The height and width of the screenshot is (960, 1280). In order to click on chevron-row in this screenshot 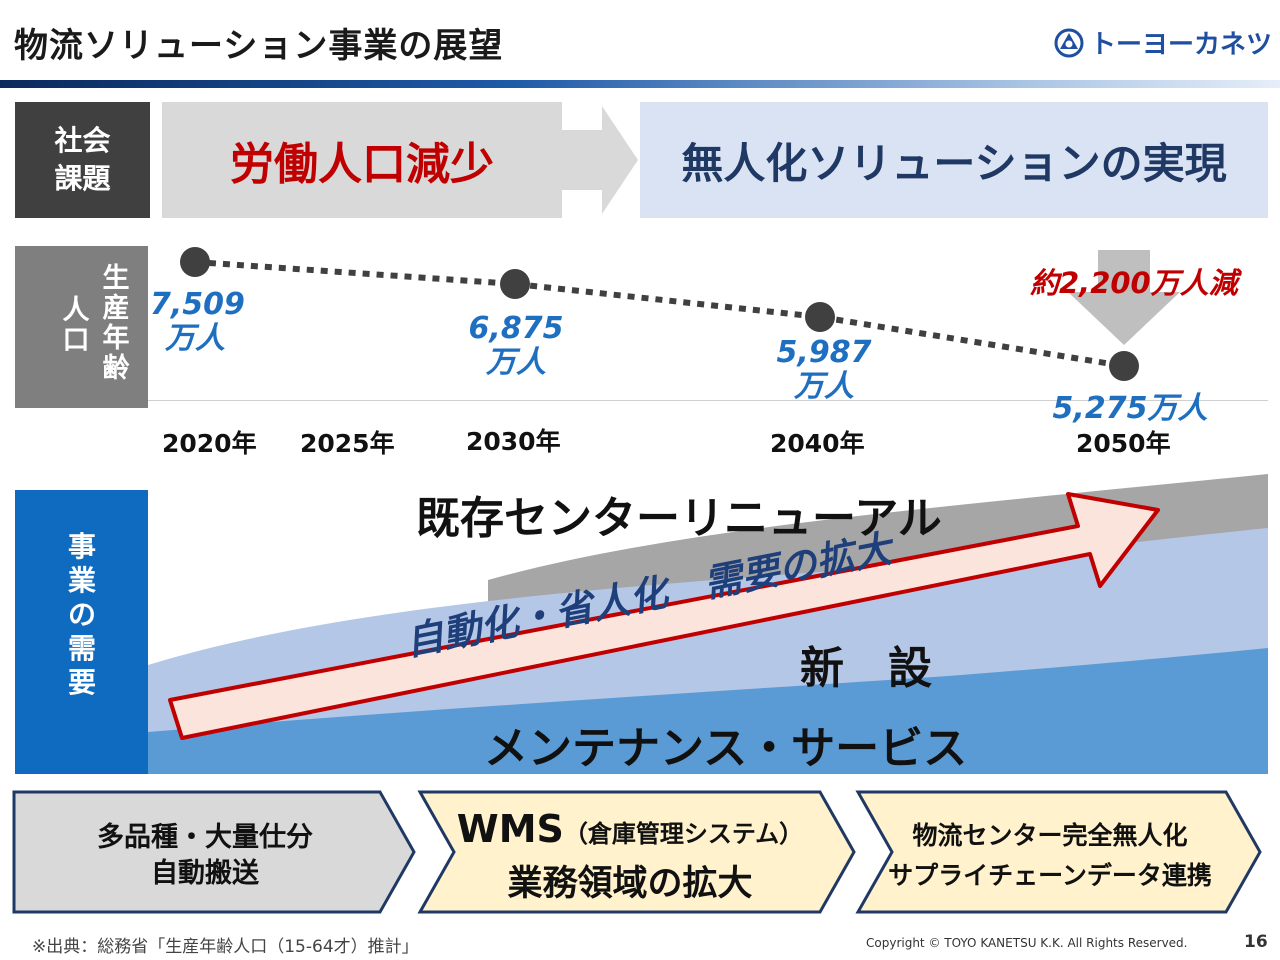, I will do `click(637, 852)`.